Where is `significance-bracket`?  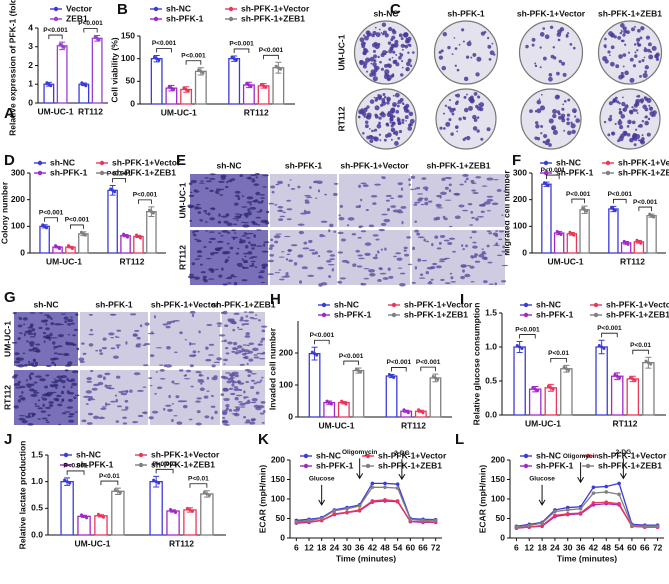 significance-bracket is located at coordinates (428, 369).